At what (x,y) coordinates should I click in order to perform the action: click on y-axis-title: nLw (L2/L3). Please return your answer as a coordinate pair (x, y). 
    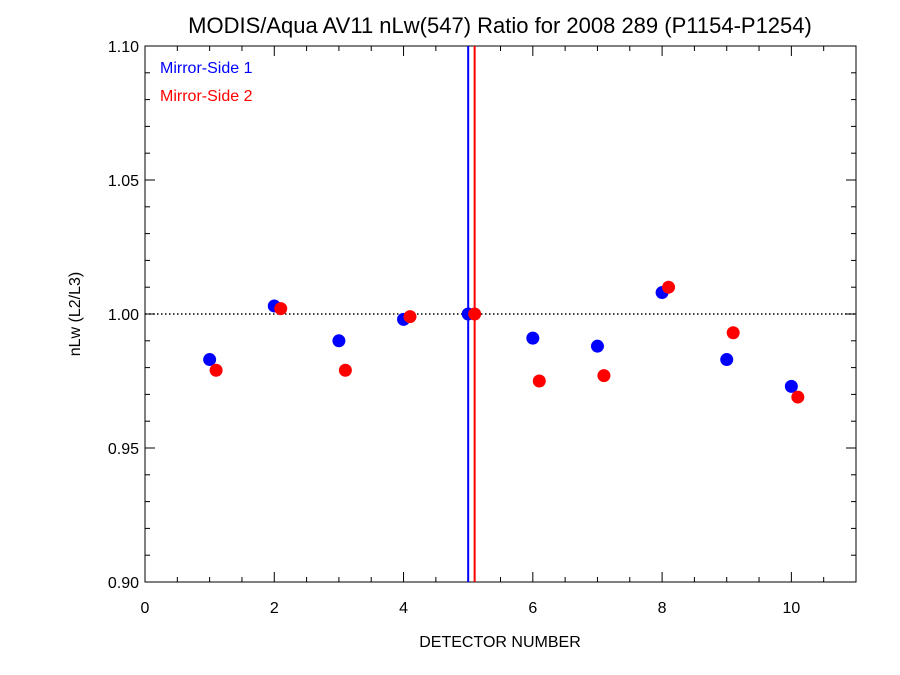
    Looking at the image, I should click on (75, 314).